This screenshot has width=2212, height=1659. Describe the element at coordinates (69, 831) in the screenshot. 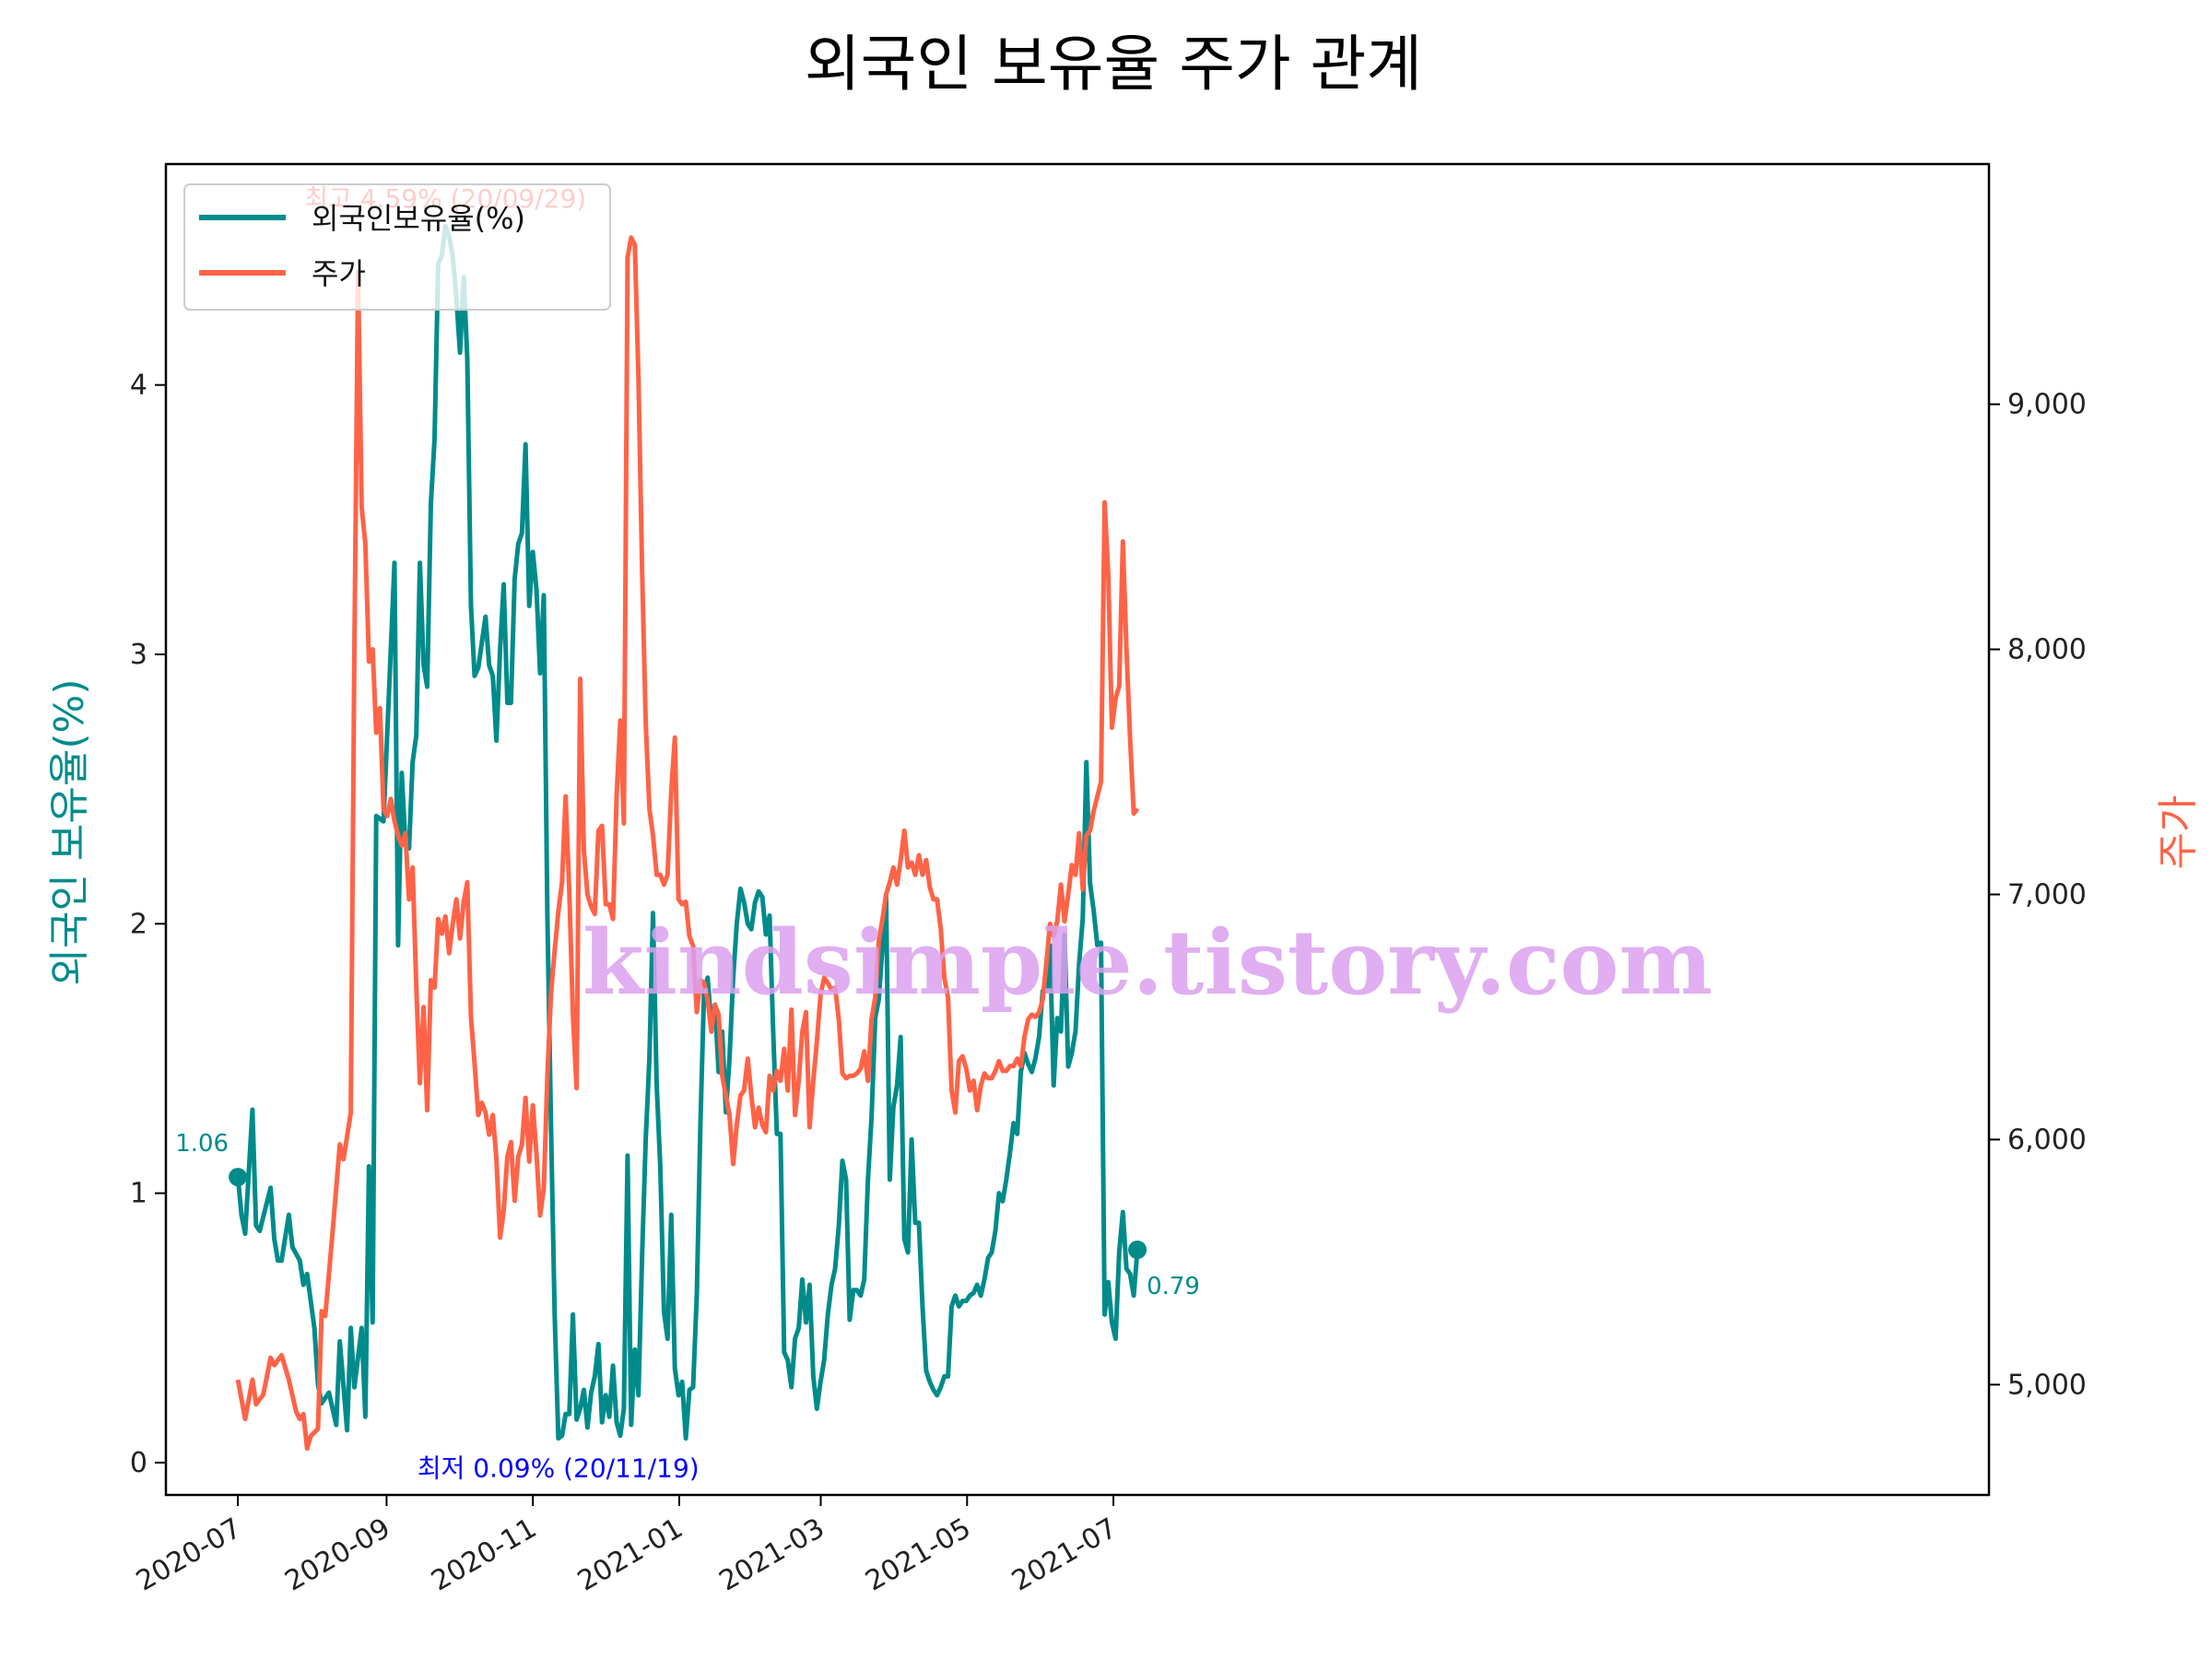

I see `y-axis-label-left: 외국인 보유율(%)` at that location.